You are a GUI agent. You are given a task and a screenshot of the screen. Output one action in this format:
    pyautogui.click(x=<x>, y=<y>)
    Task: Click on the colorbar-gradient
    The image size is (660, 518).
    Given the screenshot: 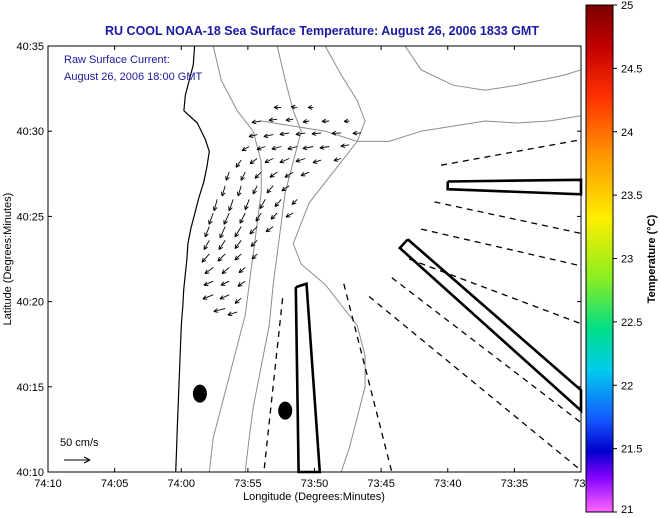 What is the action you would take?
    pyautogui.click(x=599, y=258)
    